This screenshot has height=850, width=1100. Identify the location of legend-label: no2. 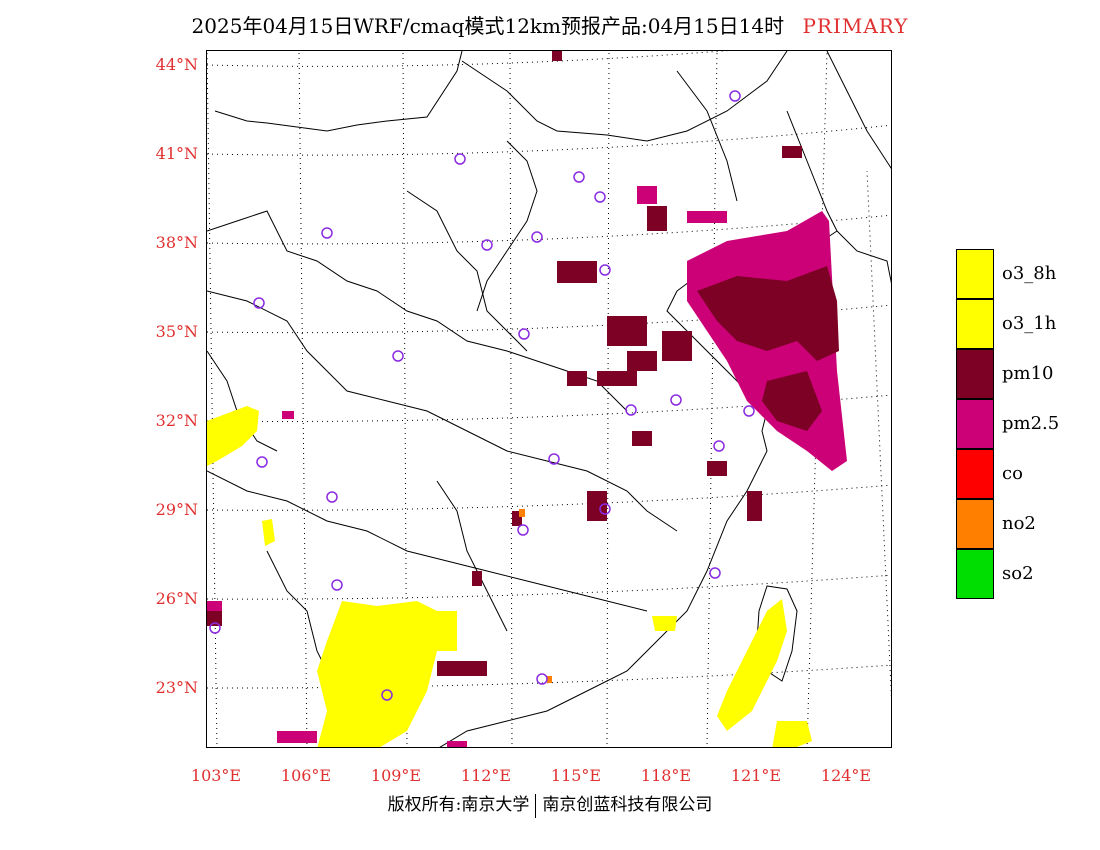
(1019, 523).